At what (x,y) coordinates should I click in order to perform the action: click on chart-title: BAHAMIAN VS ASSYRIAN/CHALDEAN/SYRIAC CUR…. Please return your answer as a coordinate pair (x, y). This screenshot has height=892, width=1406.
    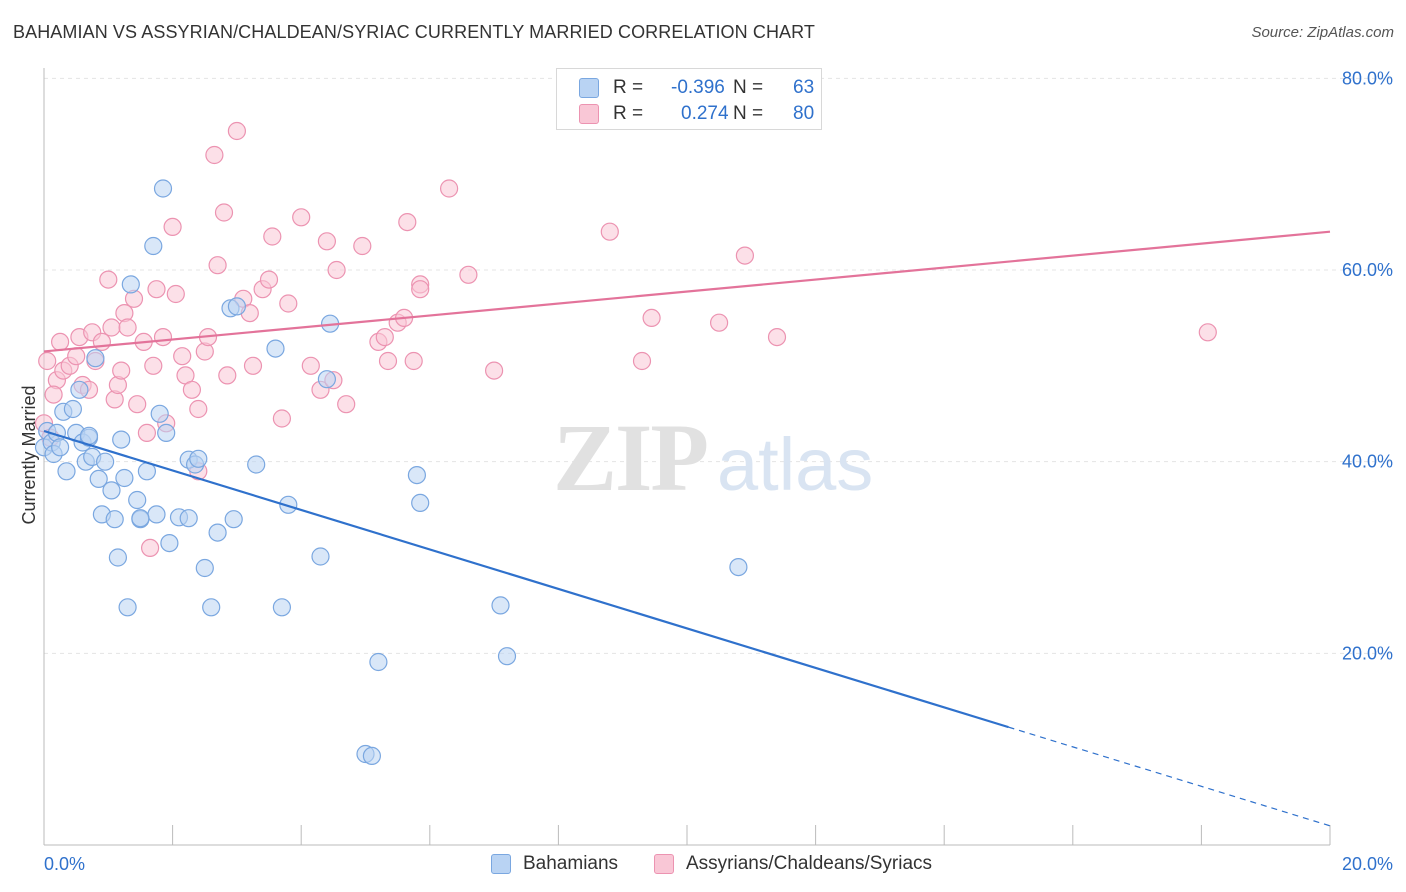
    Looking at the image, I should click on (414, 32).